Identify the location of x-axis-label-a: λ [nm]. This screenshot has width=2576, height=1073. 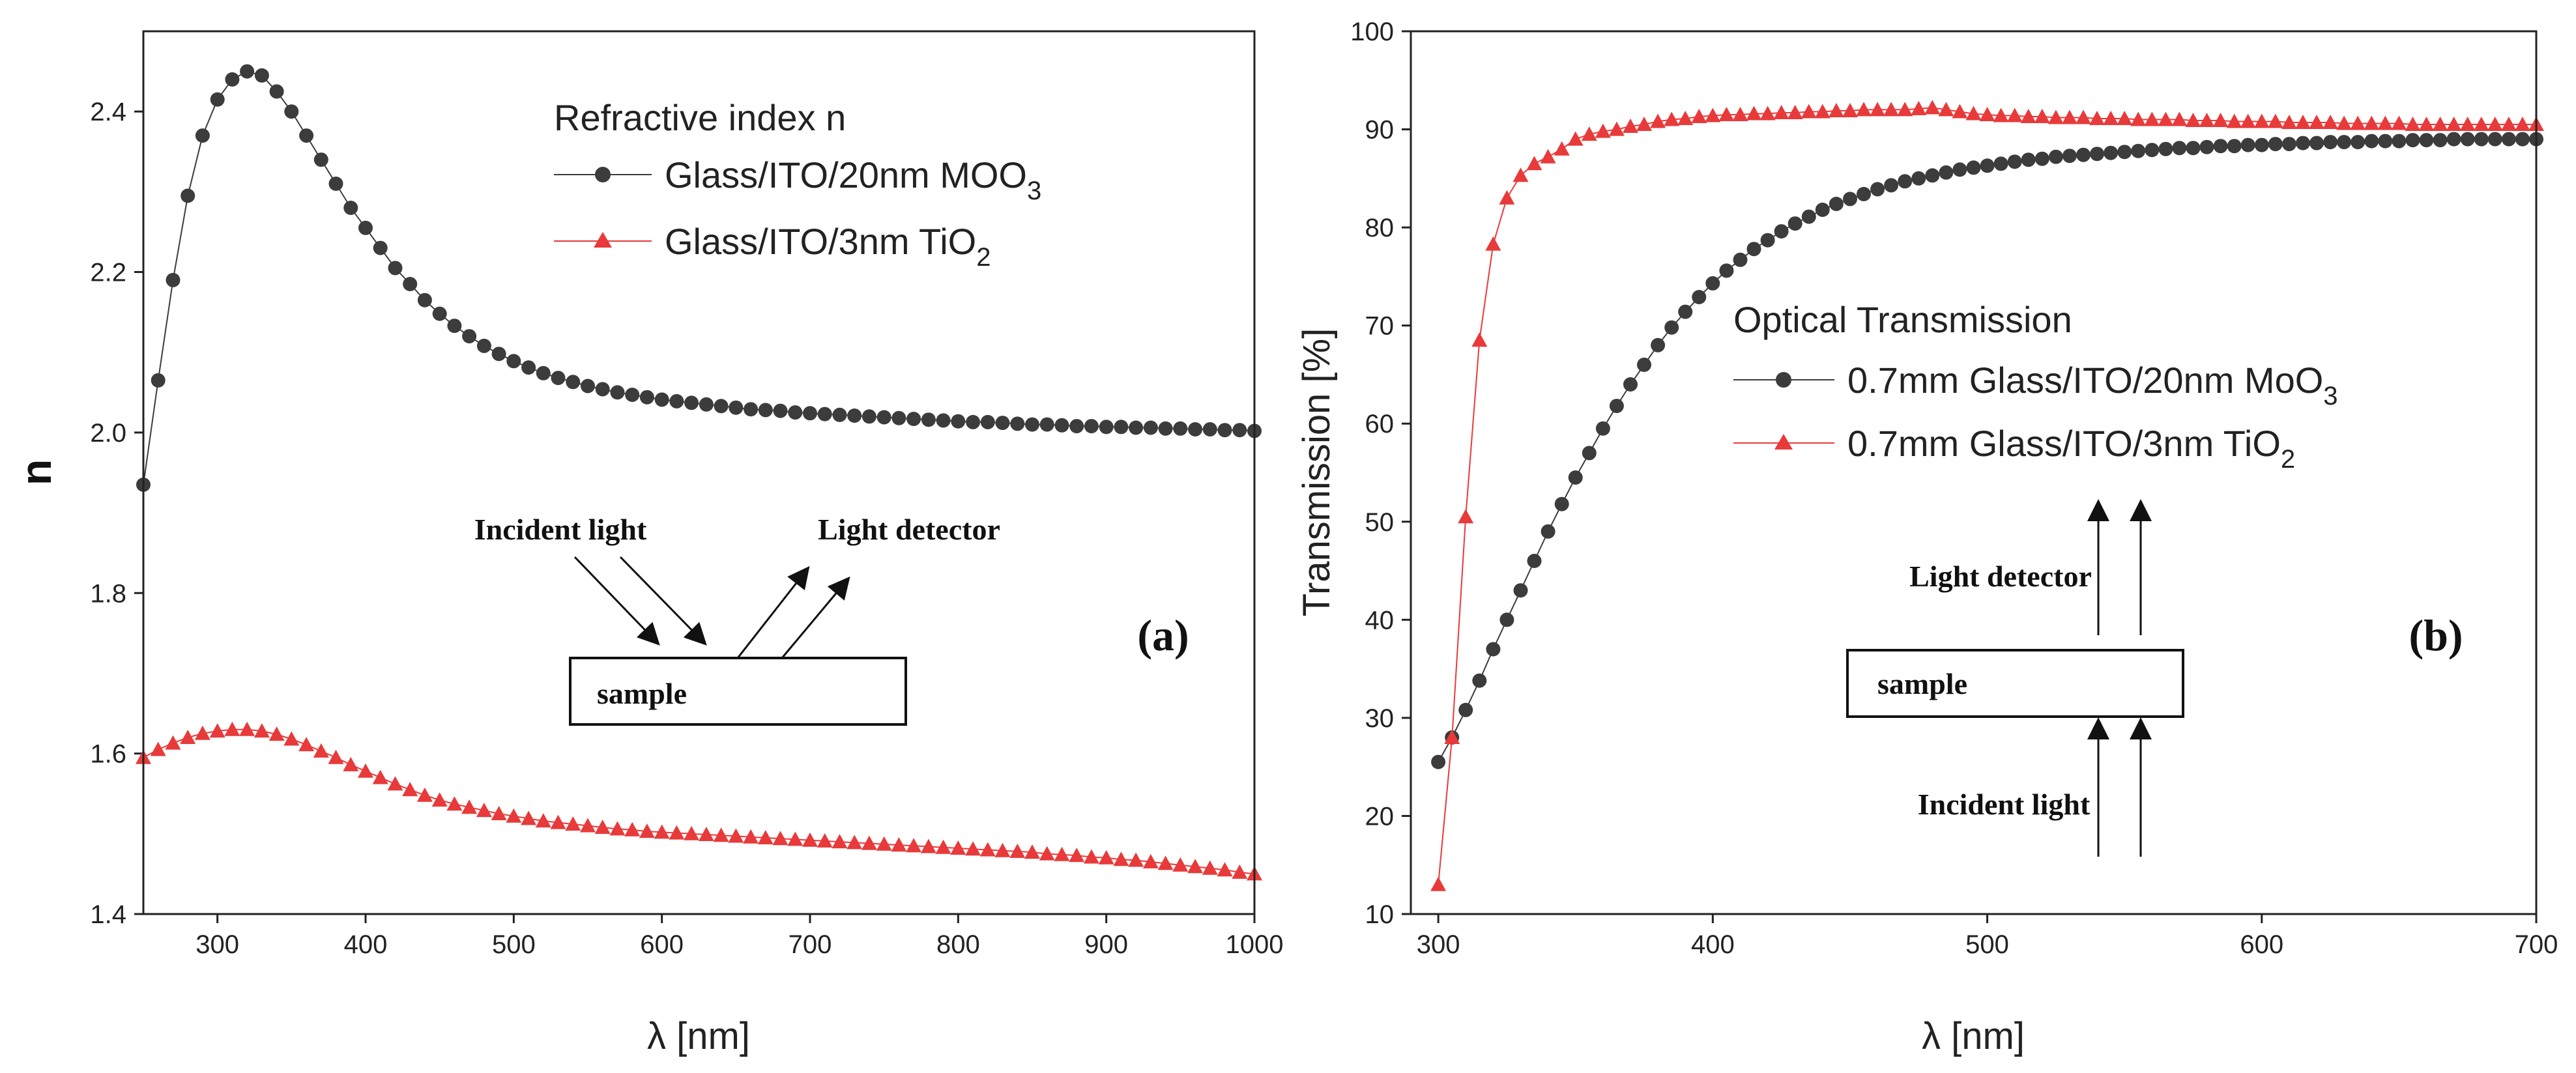
(698, 1036).